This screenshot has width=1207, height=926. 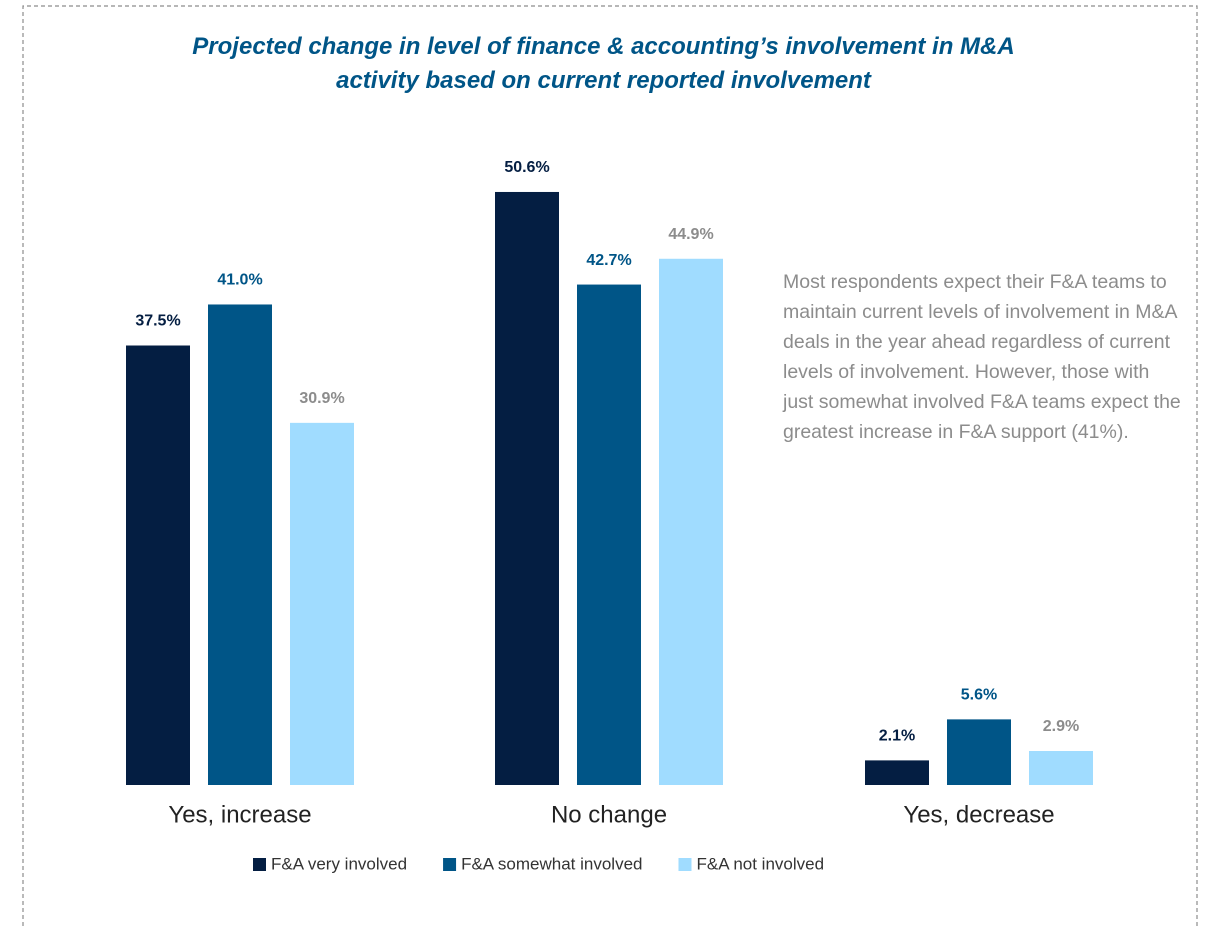 What do you see at coordinates (321, 398) in the screenshot?
I see `data-label: 30.9%` at bounding box center [321, 398].